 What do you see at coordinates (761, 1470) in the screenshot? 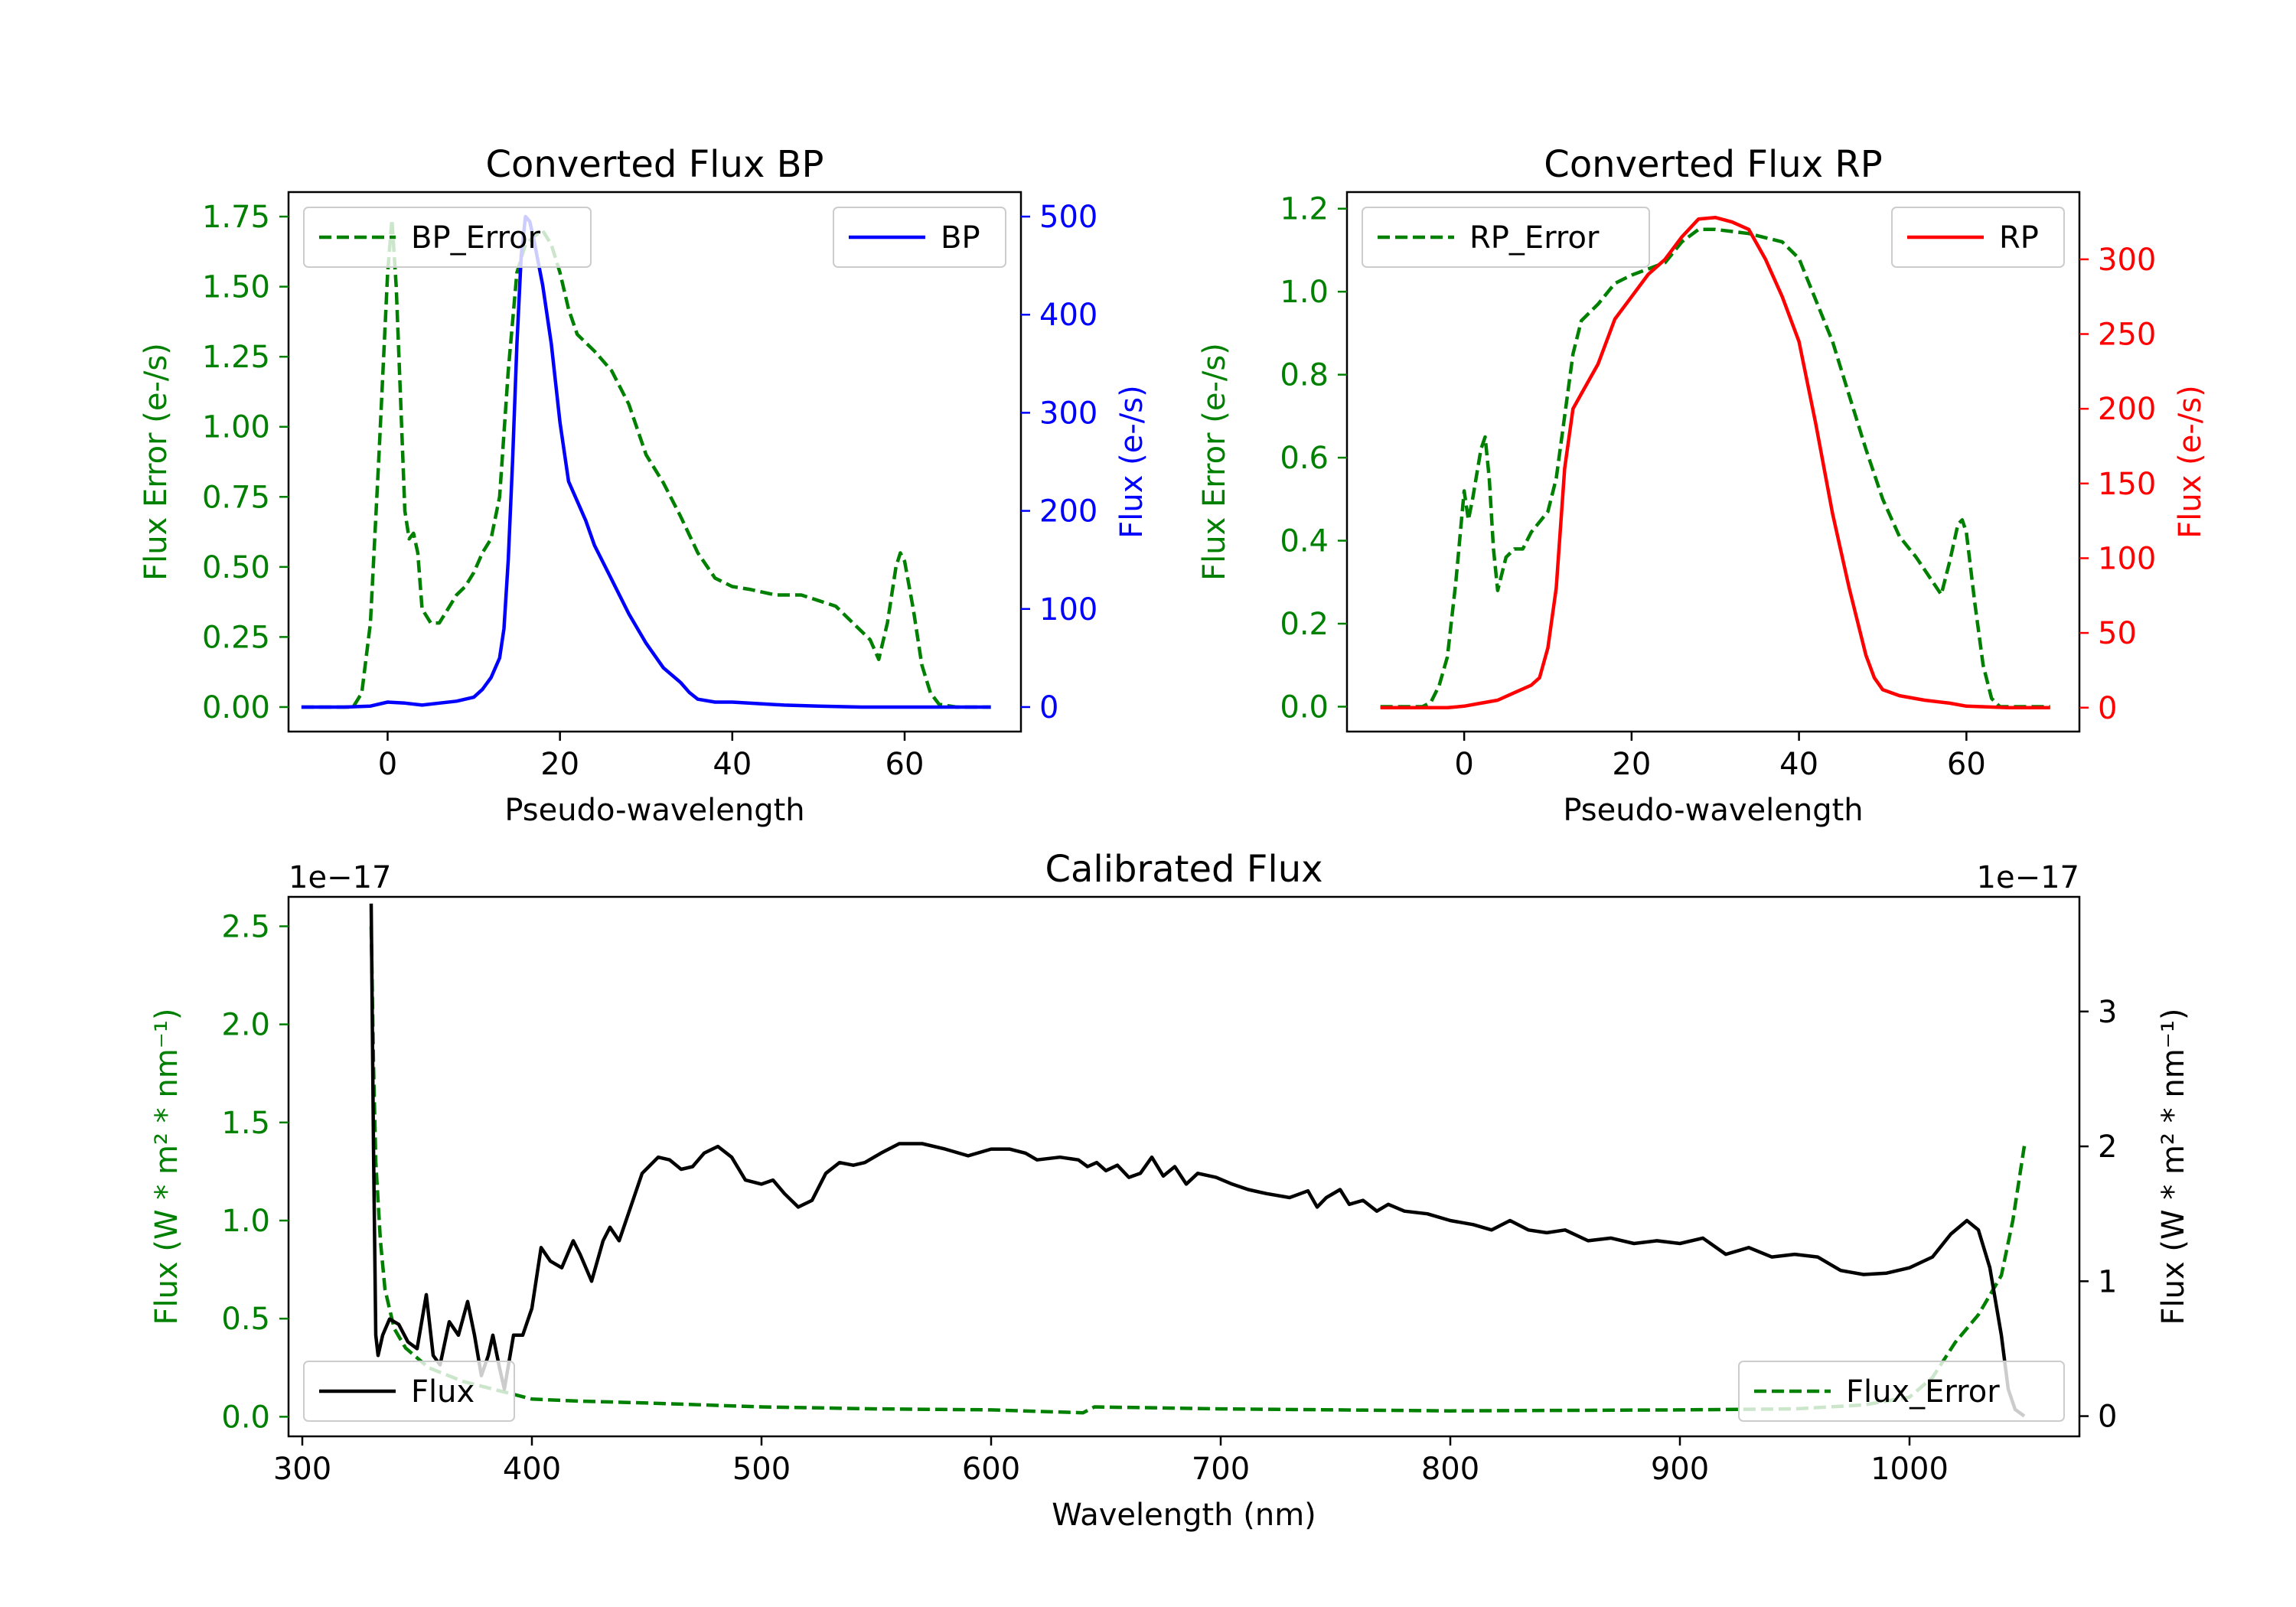
I see `x-tick-label: 500` at bounding box center [761, 1470].